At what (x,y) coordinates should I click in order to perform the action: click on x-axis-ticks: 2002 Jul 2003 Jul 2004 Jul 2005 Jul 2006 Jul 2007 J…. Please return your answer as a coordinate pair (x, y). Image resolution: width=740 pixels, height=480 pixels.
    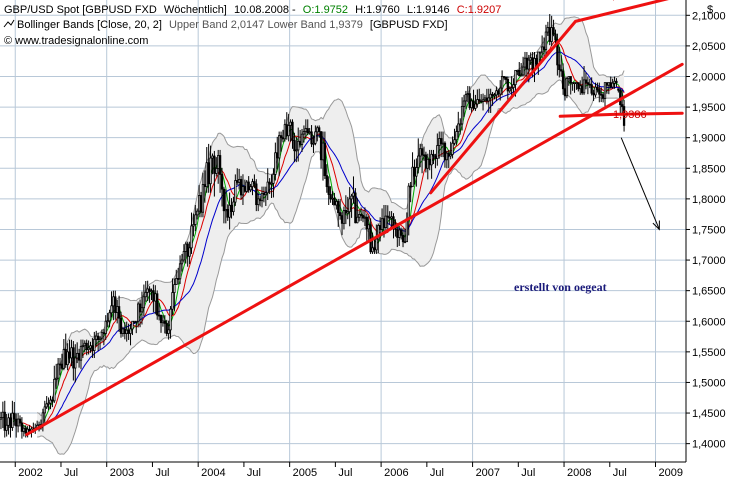
    Looking at the image, I should click on (348, 470).